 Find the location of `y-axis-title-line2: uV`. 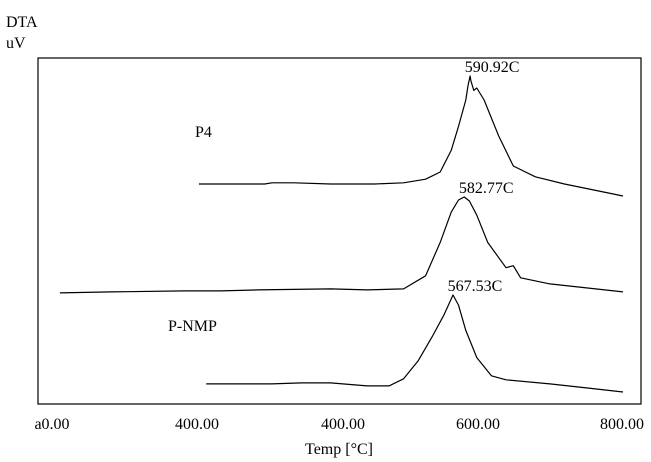

y-axis-title-line2: uV is located at coordinates (16, 43).